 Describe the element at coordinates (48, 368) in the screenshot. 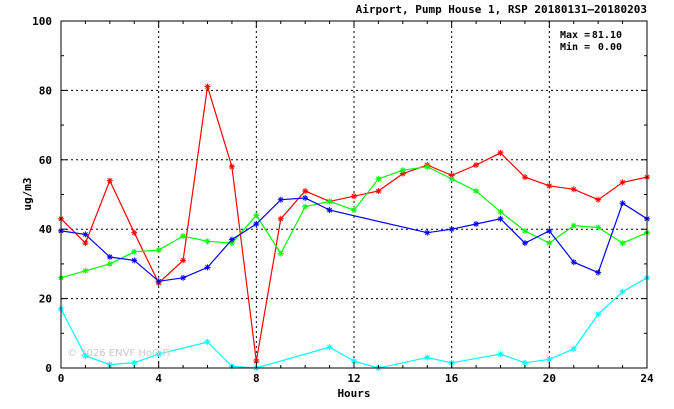

I see `y-tick-label: 0` at that location.